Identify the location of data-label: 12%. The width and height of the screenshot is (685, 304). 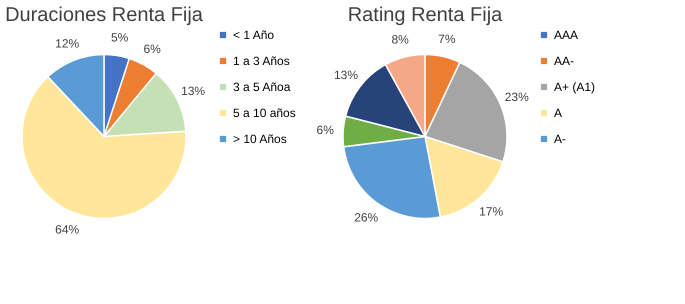
(67, 43).